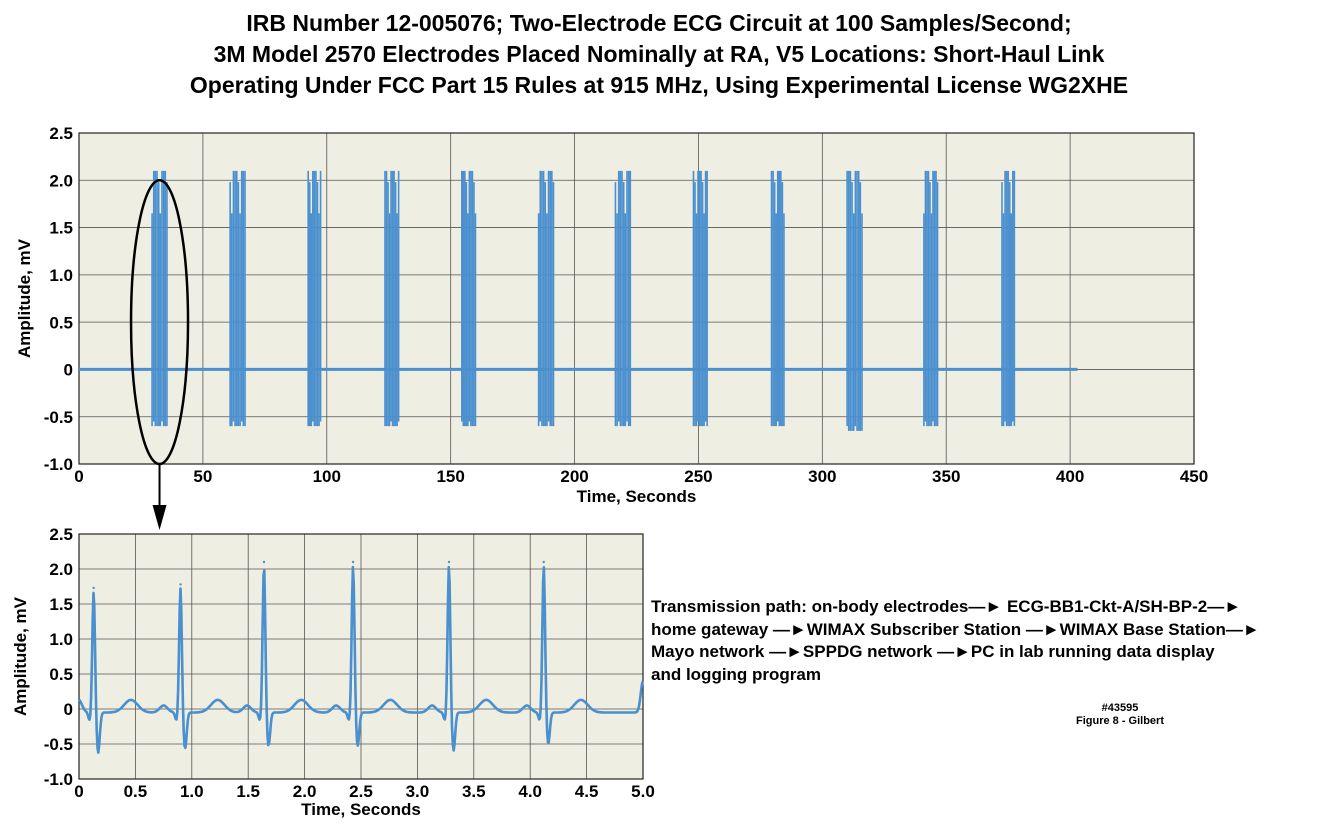 Image resolution: width=1318 pixels, height=838 pixels. Describe the element at coordinates (1142, 629) in the screenshot. I see `transmission-text: WIMAX Base Station` at that location.